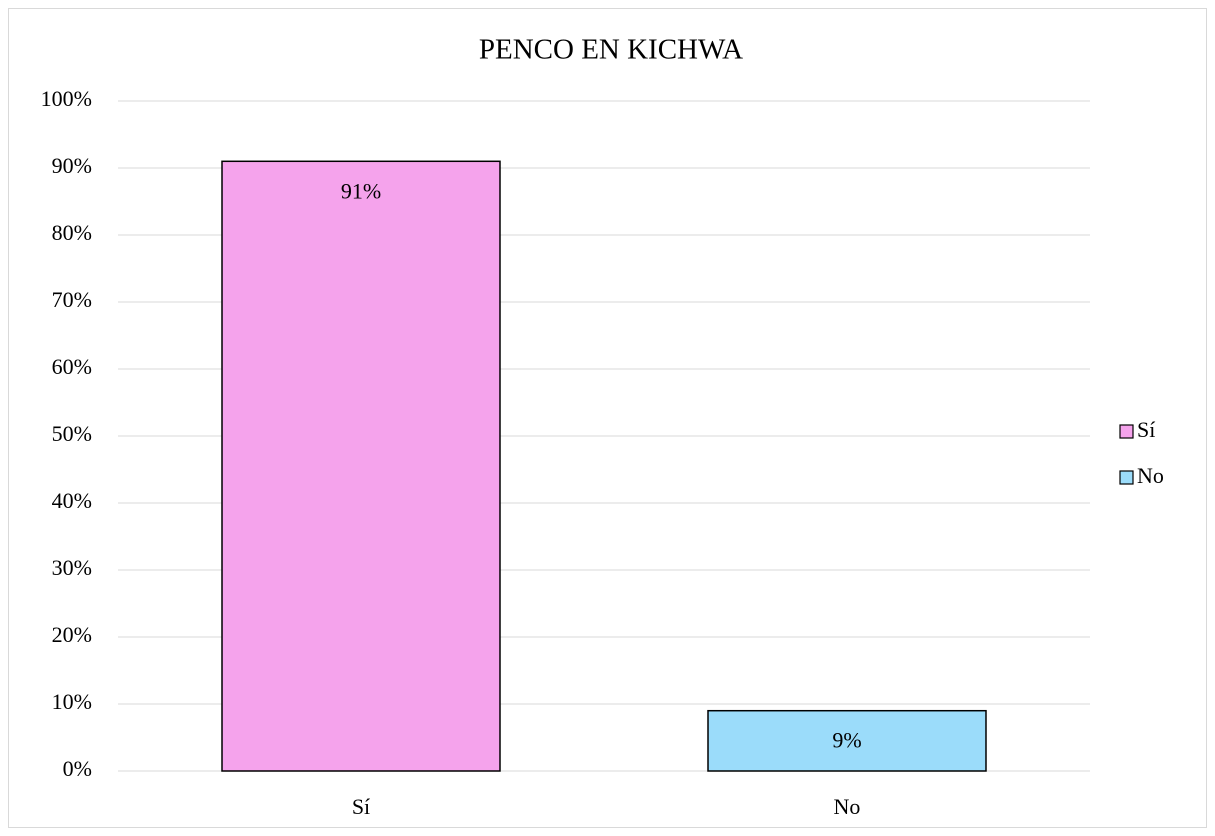  I want to click on y-tick-label: 20%, so click(72, 634).